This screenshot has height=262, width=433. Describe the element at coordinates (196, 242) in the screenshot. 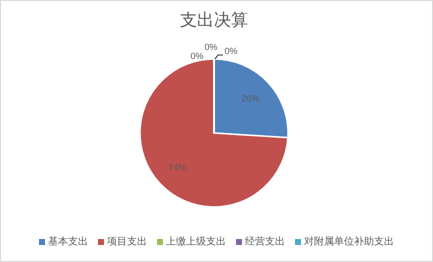

I see `legend-label: 上缴上级支出` at that location.